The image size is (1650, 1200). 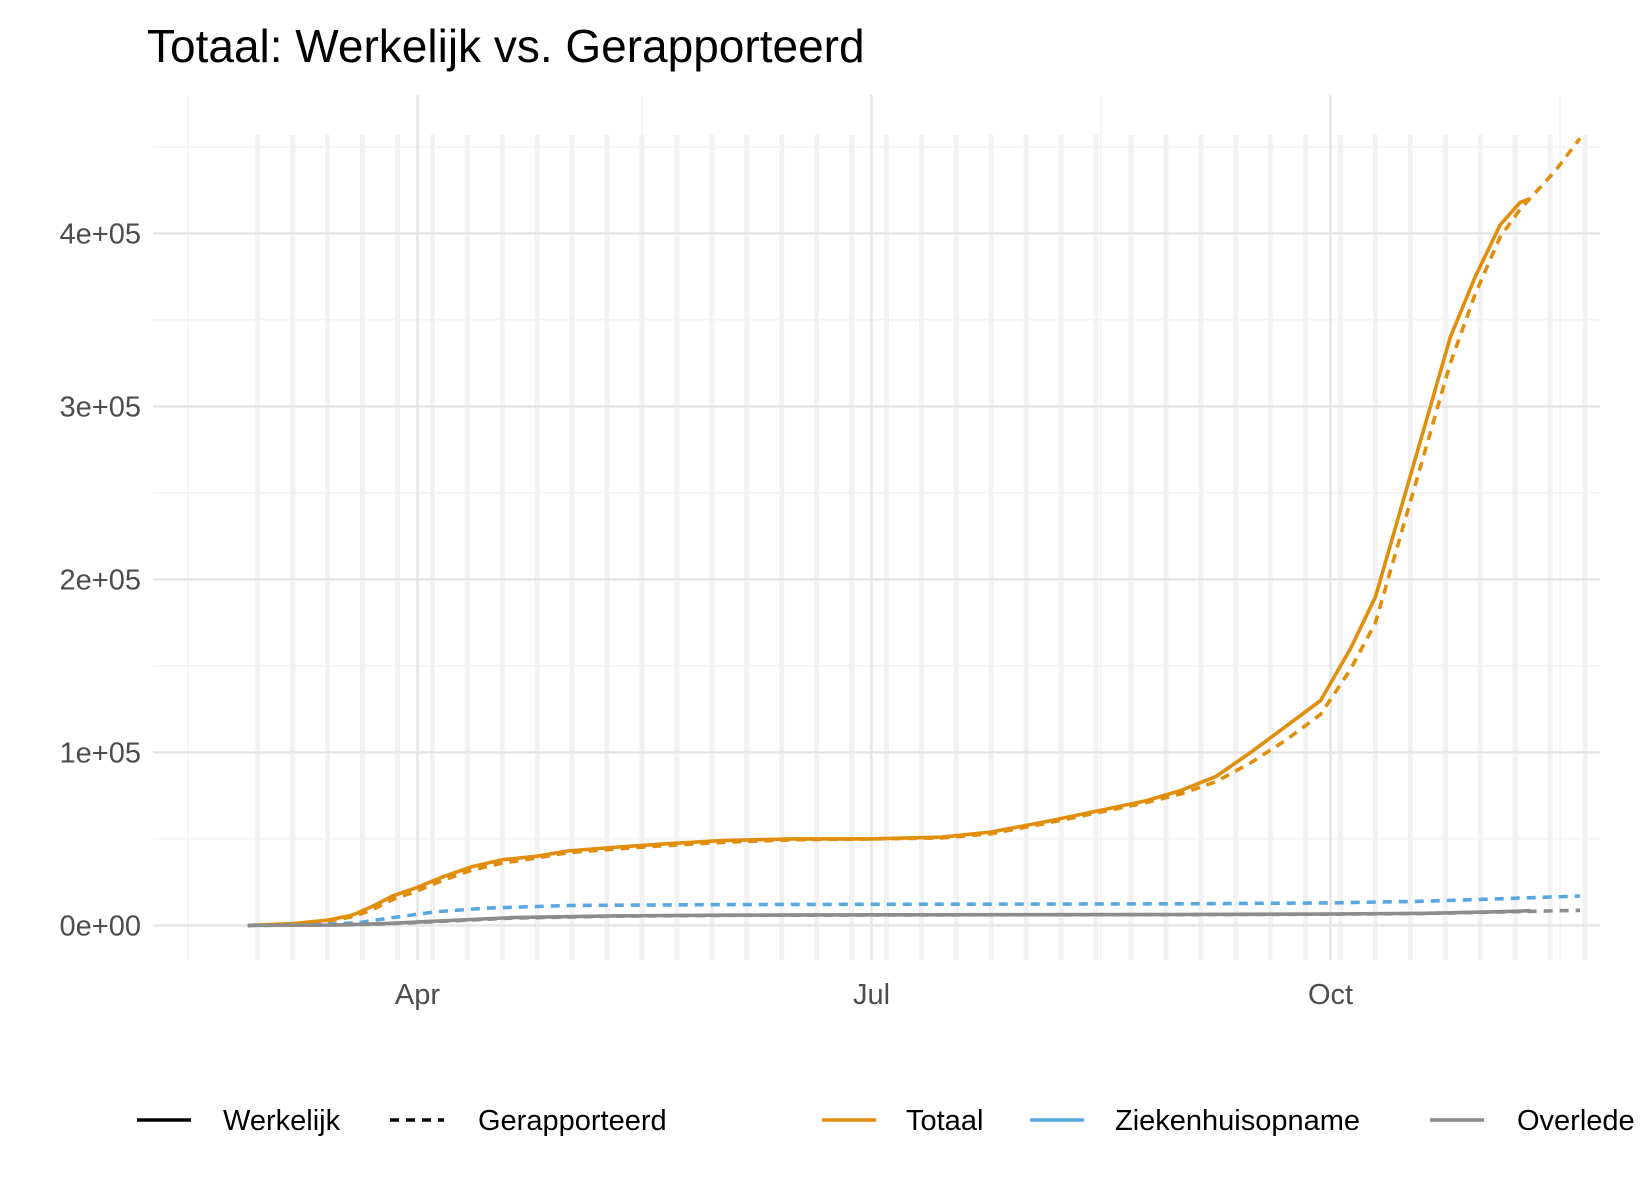 I want to click on y-tick-label: 1e+05, so click(x=100, y=753).